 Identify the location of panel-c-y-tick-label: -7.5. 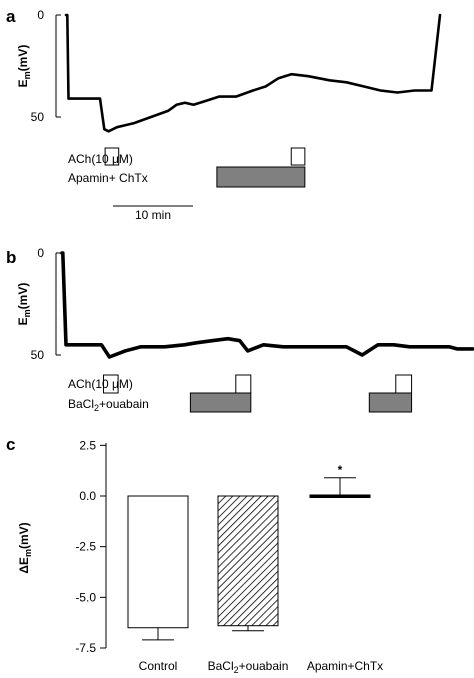
(85, 648).